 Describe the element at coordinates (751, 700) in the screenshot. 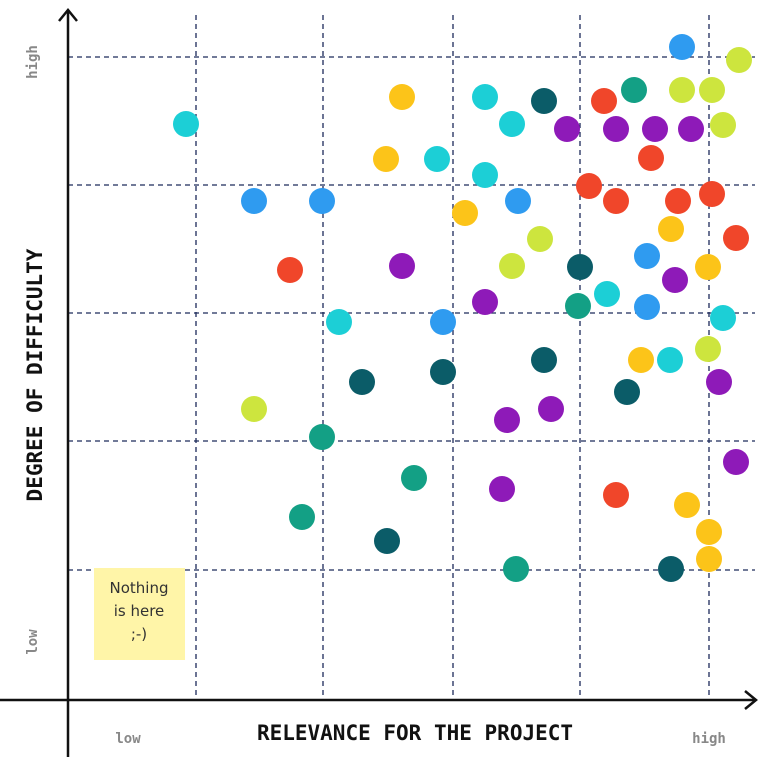

I see `x-axis-arrow` at that location.